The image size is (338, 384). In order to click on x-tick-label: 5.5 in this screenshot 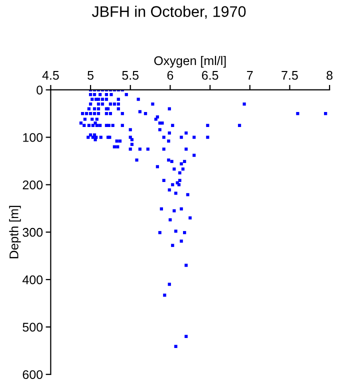, I will do `click(130, 75)`.